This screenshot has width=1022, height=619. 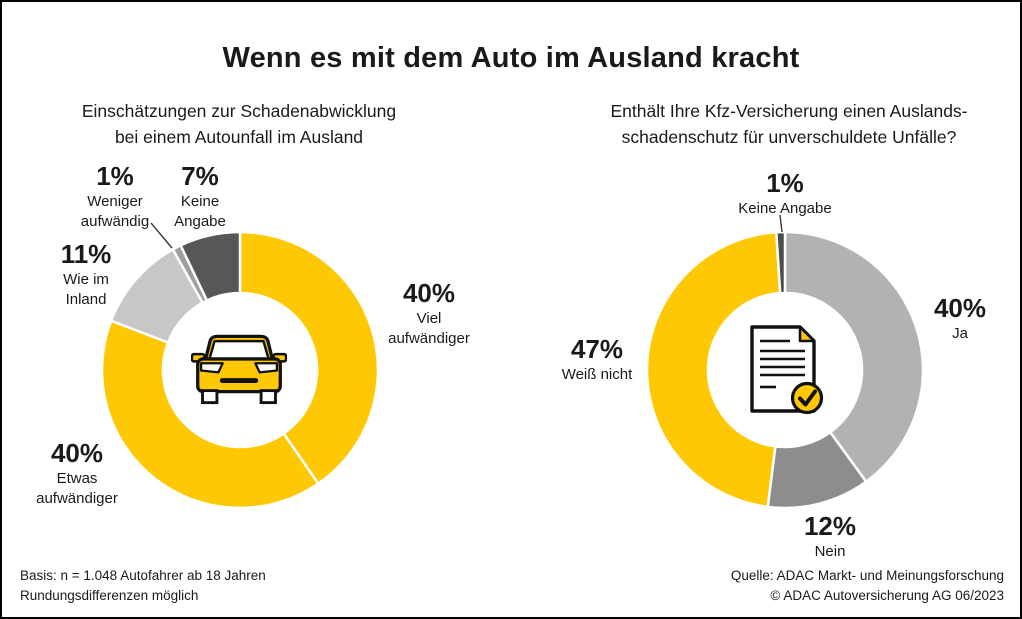 What do you see at coordinates (785, 183) in the screenshot?
I see `label-keine-angabe-right-pct: 1%` at bounding box center [785, 183].